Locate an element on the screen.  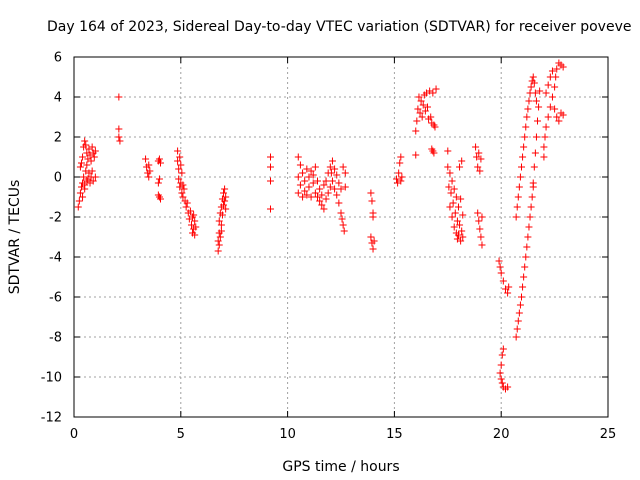
y-tick-label: 6 is located at coordinates (58, 58).